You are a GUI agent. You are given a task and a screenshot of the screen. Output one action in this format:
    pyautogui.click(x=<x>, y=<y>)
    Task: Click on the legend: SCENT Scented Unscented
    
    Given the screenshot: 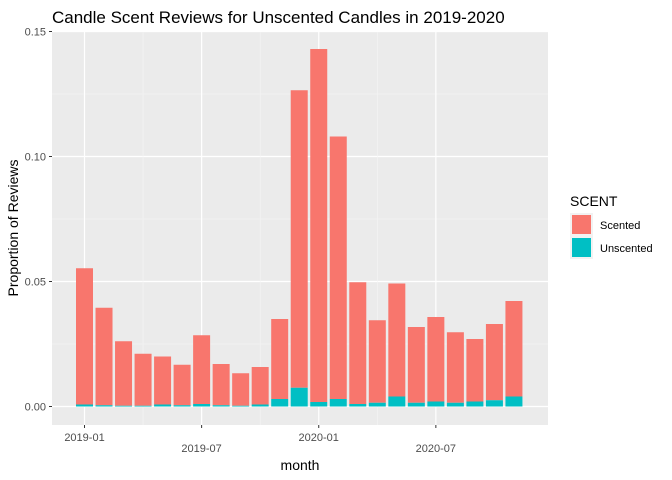 What is the action you would take?
    pyautogui.click(x=611, y=226)
    